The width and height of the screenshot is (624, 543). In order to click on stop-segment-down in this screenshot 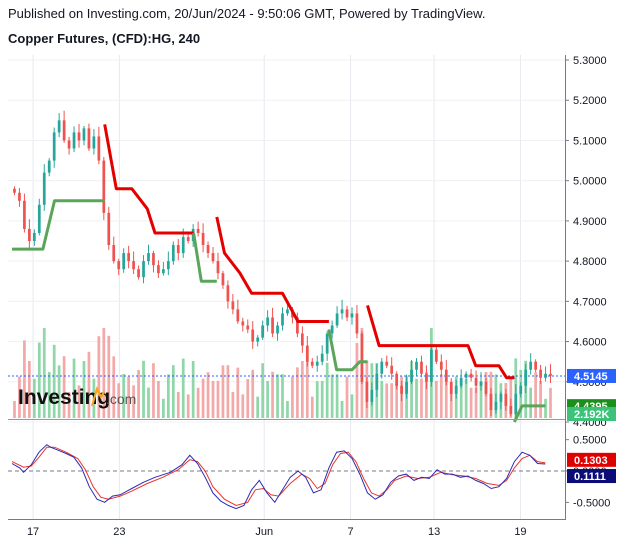, I will do `click(272, 269)`.